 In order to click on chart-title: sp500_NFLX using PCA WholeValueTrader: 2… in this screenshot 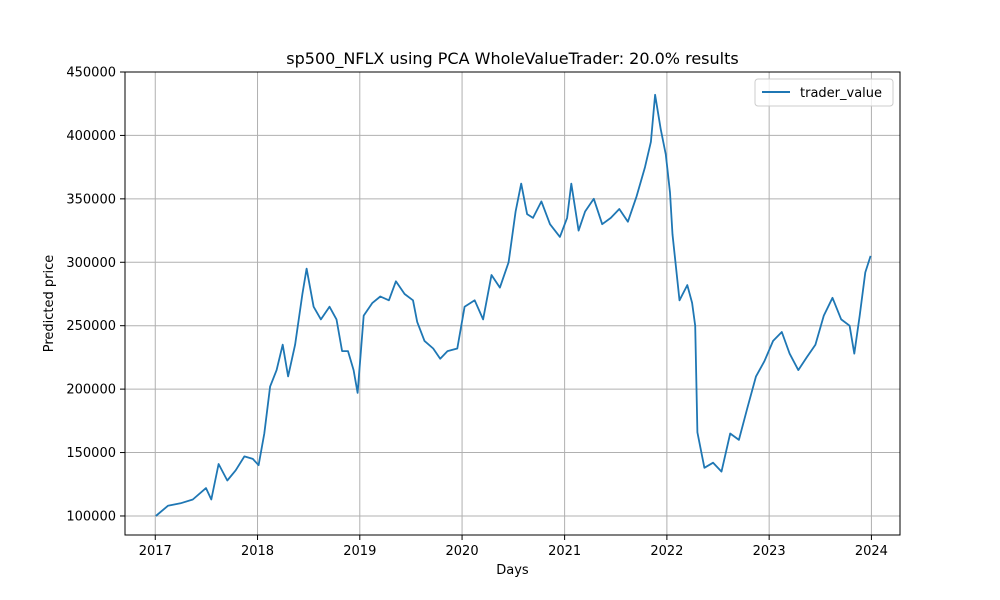, I will do `click(512, 59)`.